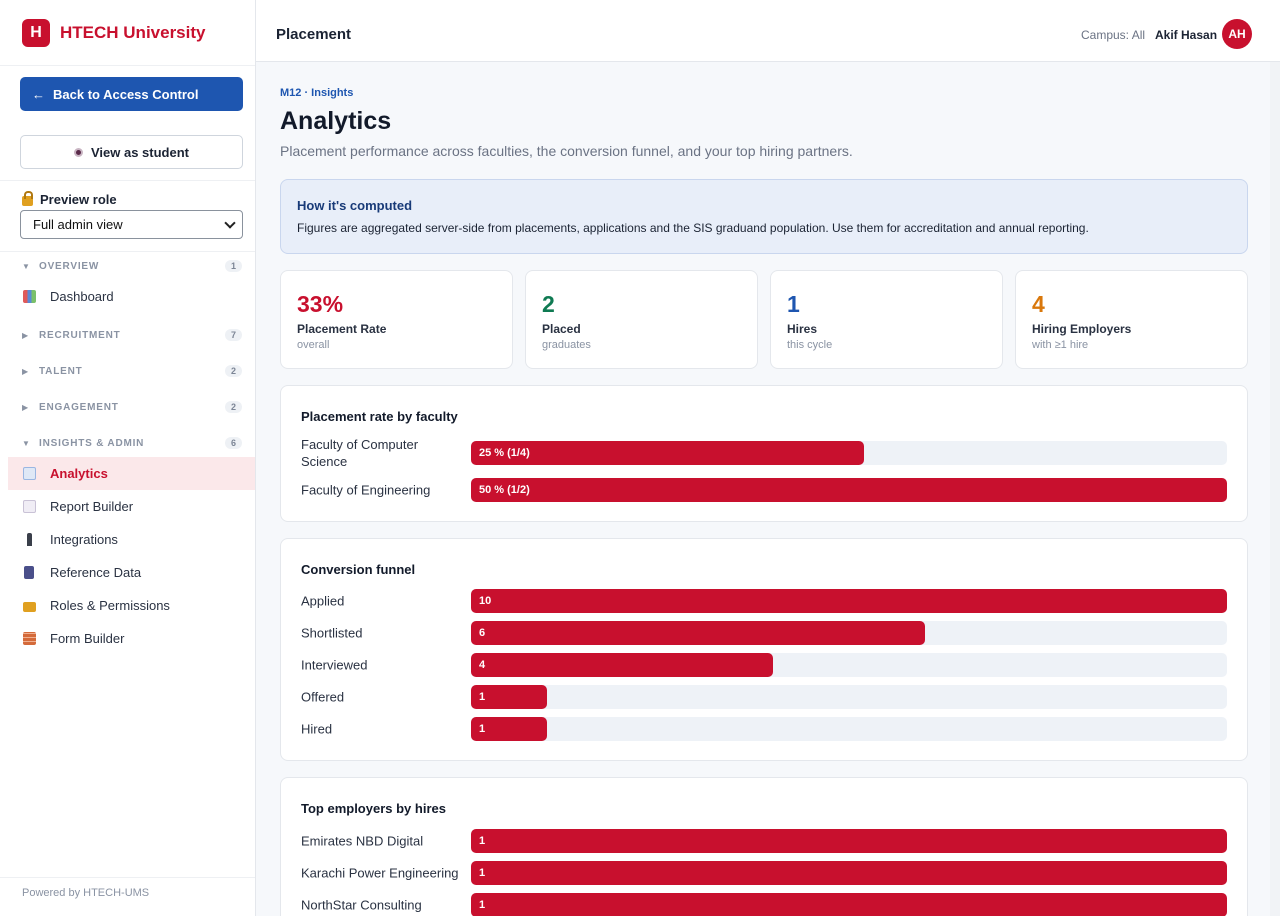  I want to click on sidebar-item-analytics: Analytics, so click(131, 473).